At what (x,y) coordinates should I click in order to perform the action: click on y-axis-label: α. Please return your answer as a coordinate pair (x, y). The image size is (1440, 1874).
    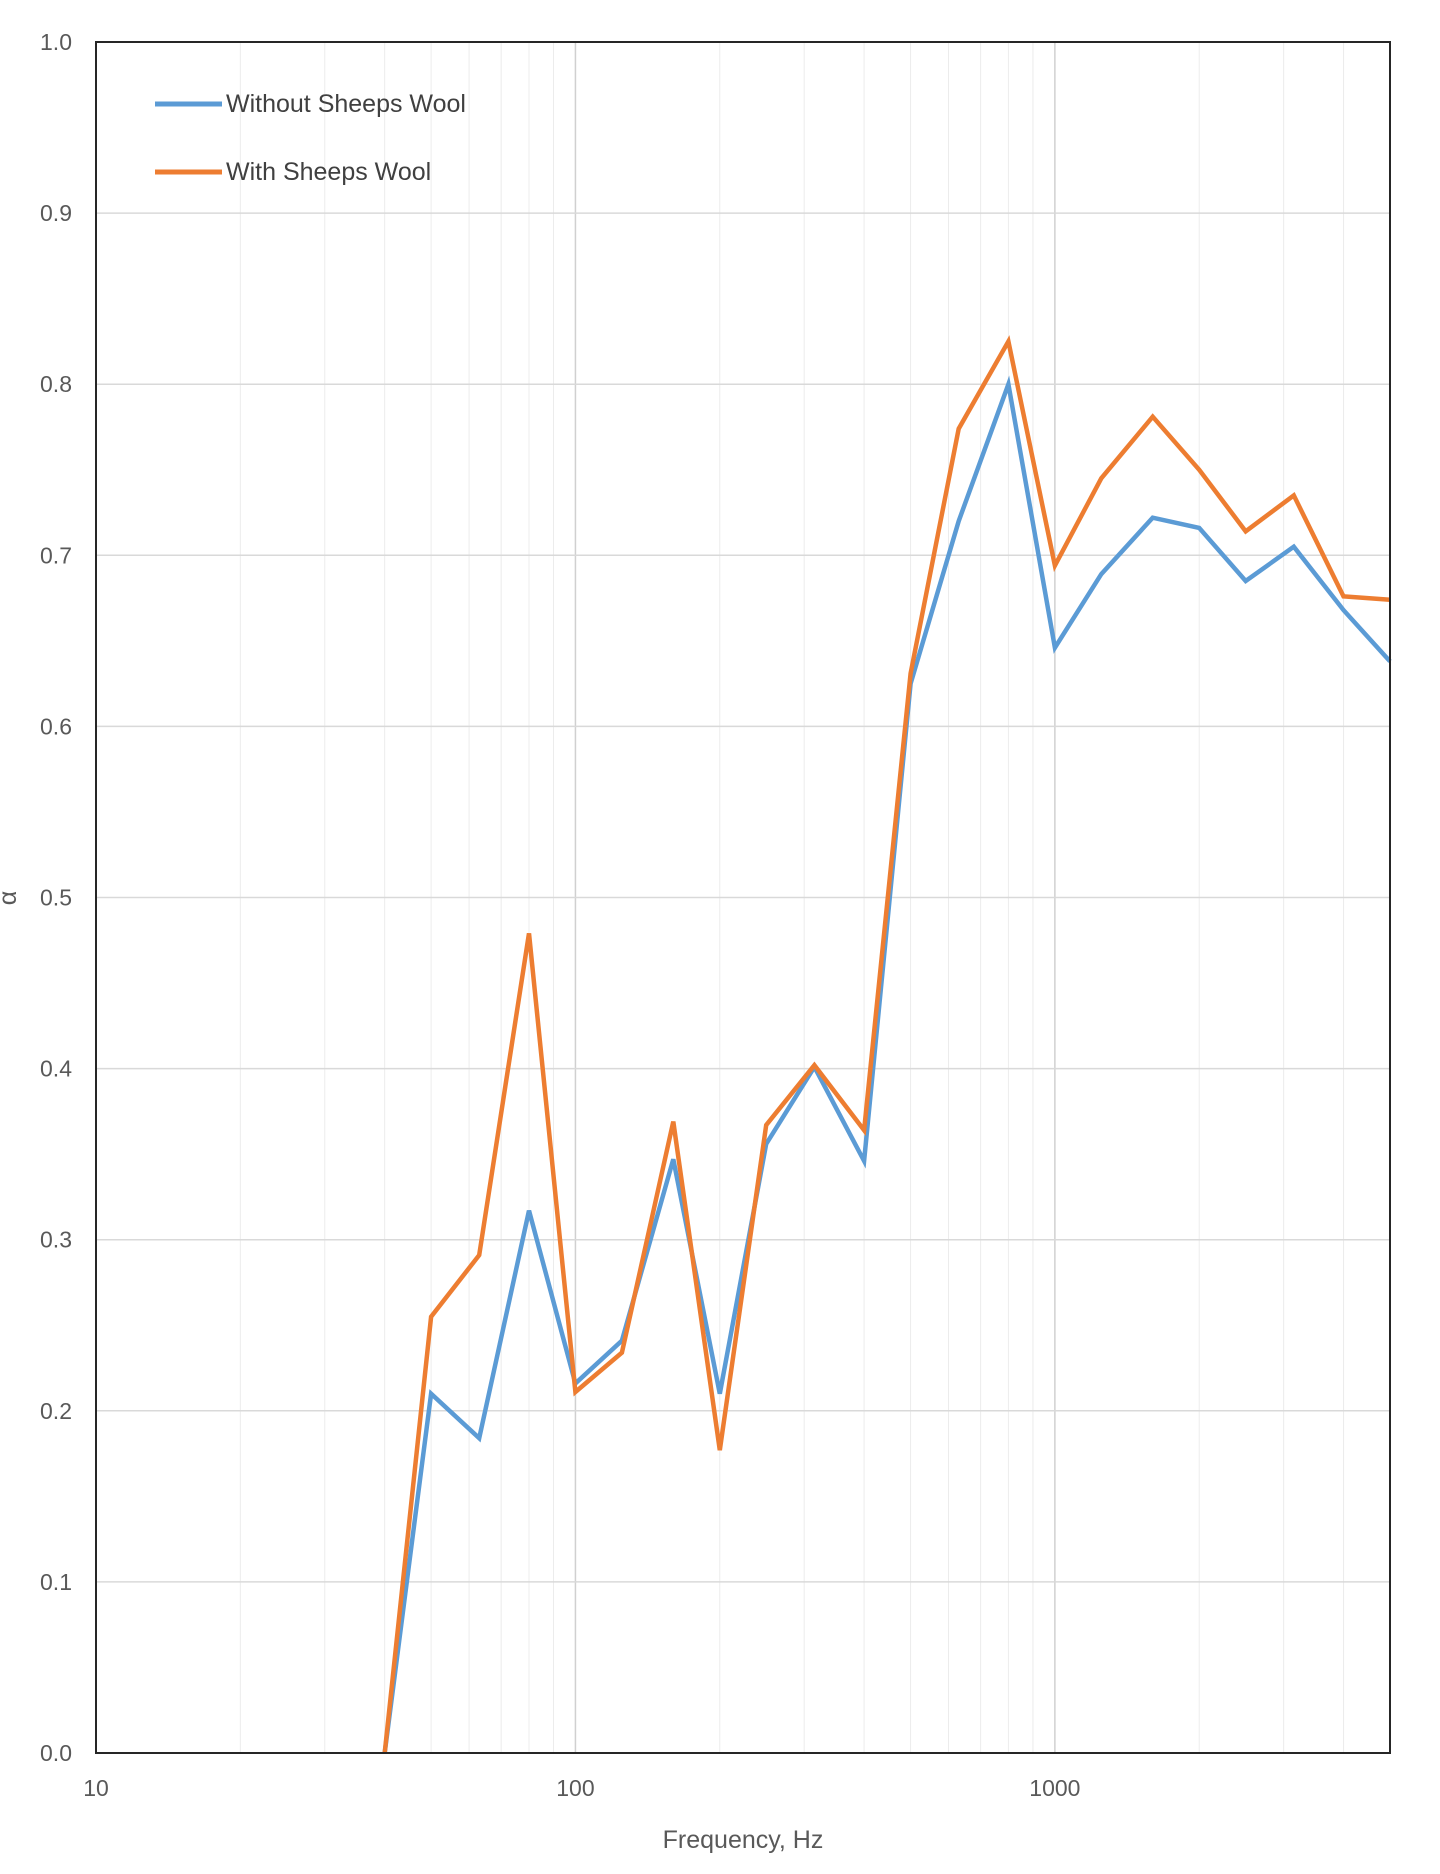
    Looking at the image, I should click on (11, 898).